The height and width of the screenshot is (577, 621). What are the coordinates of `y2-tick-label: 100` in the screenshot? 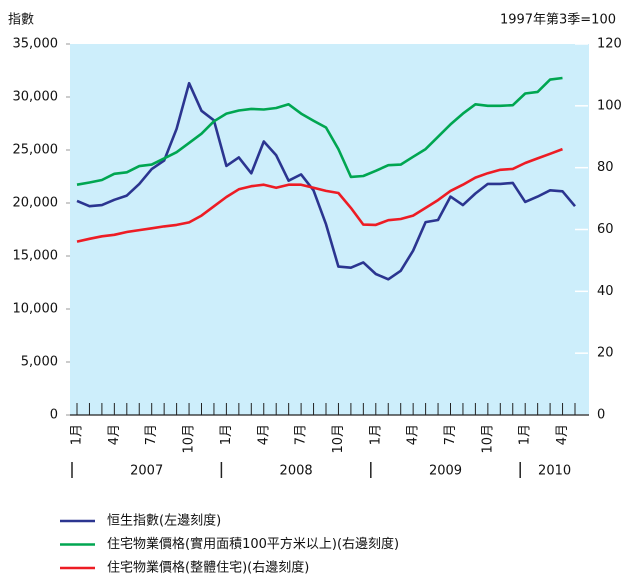 It's located at (609, 105).